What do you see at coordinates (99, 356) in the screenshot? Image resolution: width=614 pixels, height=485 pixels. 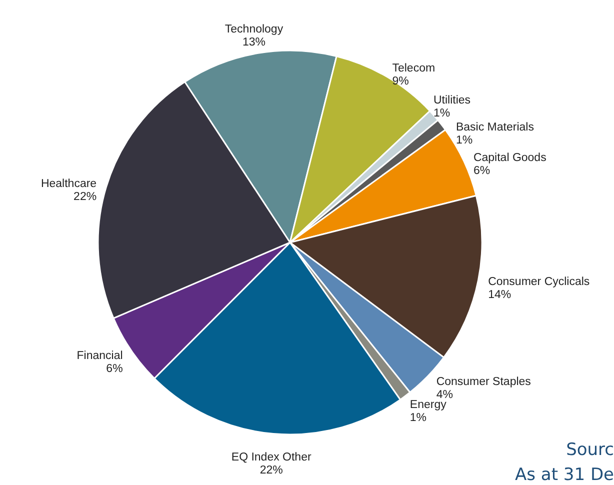 I see `slice-label: Financial` at bounding box center [99, 356].